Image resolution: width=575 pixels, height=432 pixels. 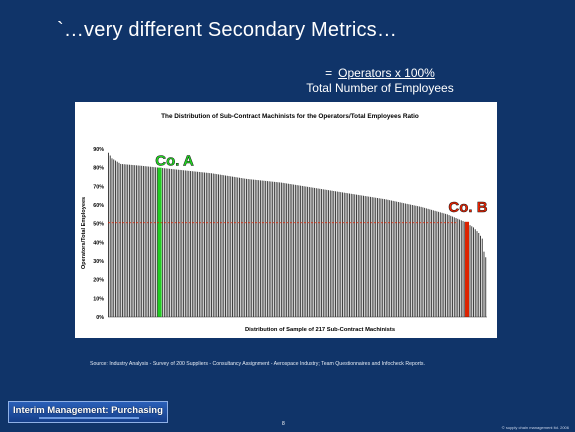 What do you see at coordinates (98, 243) in the screenshot?
I see `y-tick-label: 40%` at bounding box center [98, 243].